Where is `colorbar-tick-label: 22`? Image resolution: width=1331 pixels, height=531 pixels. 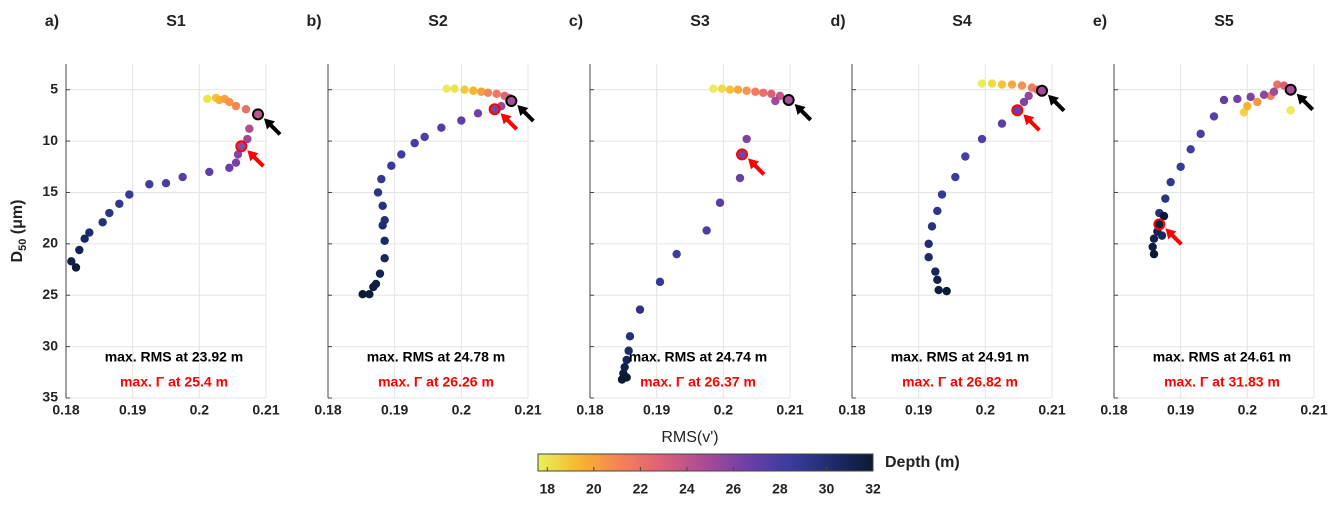 colorbar-tick-label: 22 is located at coordinates (641, 489).